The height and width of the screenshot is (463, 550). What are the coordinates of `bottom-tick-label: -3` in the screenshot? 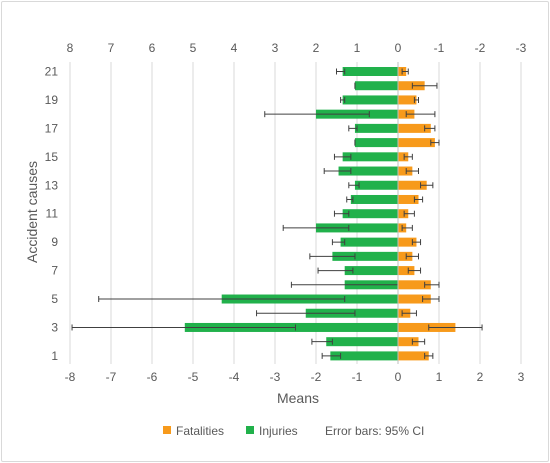 It's located at (275, 377).